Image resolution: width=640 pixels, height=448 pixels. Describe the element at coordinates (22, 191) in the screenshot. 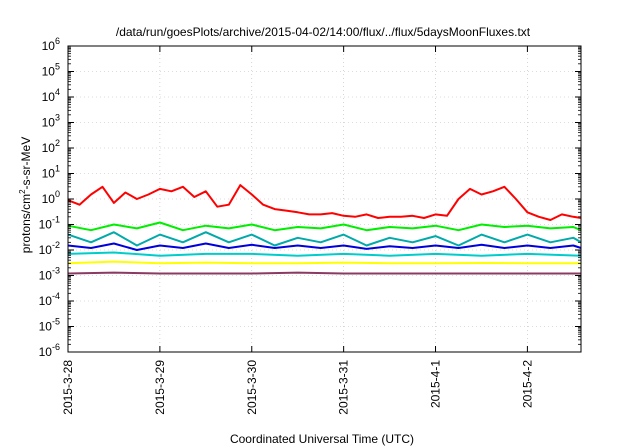

I see `y-axis-label-superscript: 2` at that location.